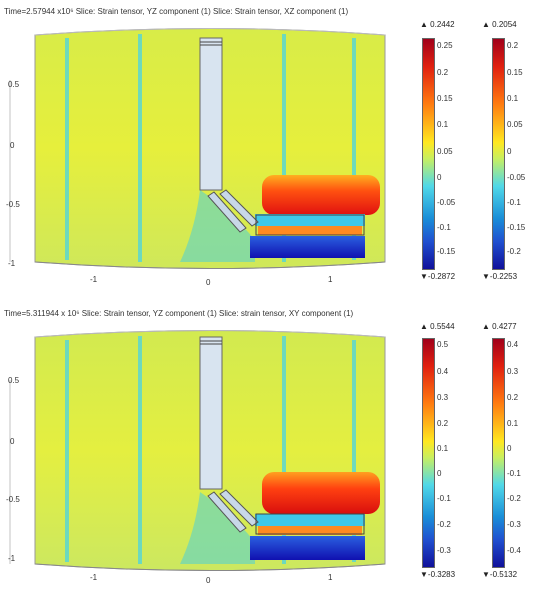 The height and width of the screenshot is (589, 550). Describe the element at coordinates (437, 326) in the screenshot. I see `colorbar-max-label: ▲ 0.5544` at that location.